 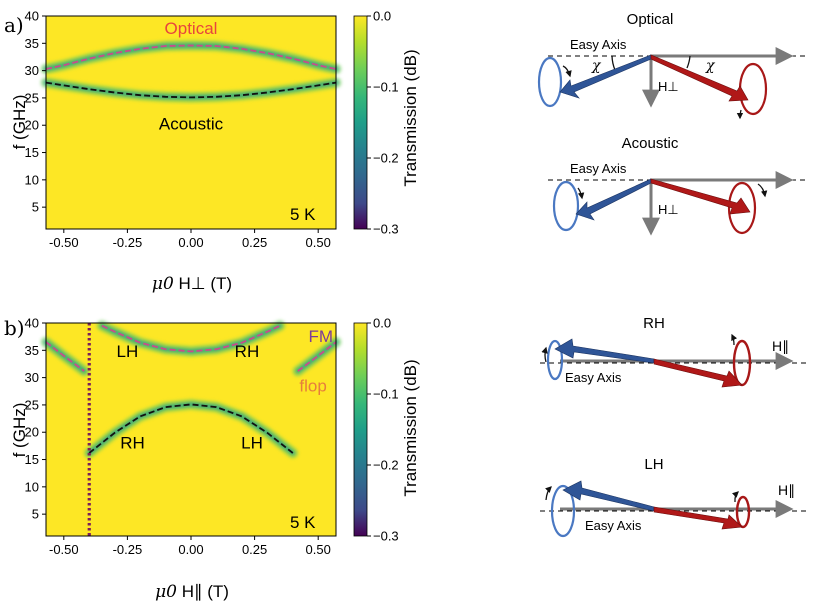 What do you see at coordinates (386, 430) in the screenshot?
I see `colorbar-b: 0.0 −0.1 −0.2 −0.3 Transmission (dB)` at bounding box center [386, 430].